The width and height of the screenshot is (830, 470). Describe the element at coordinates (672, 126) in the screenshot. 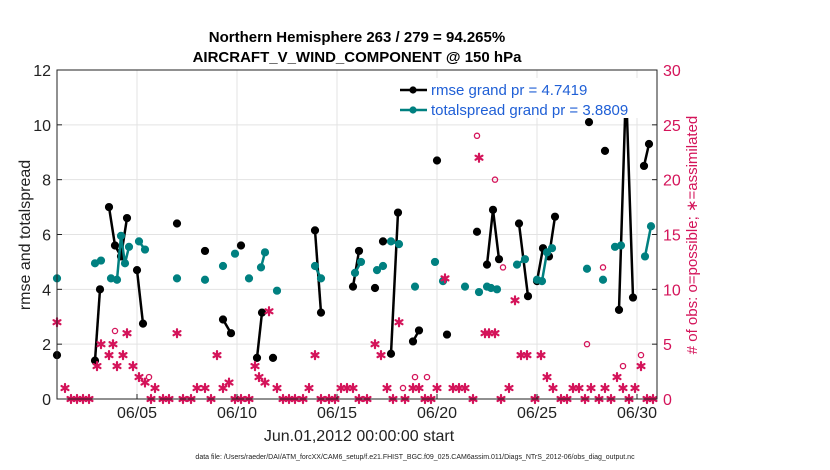

I see `y-tick-label-right: 25` at that location.